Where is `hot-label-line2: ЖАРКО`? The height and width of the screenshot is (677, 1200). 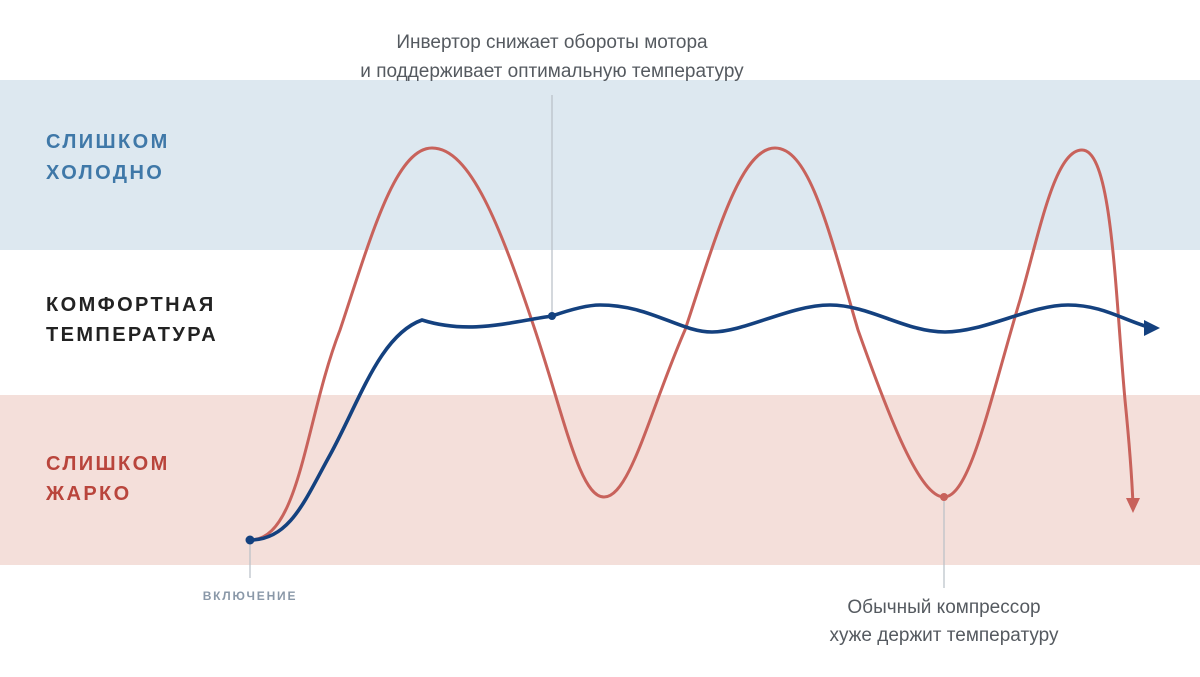 hot-label-line2: ЖАРКО is located at coordinates (88, 494).